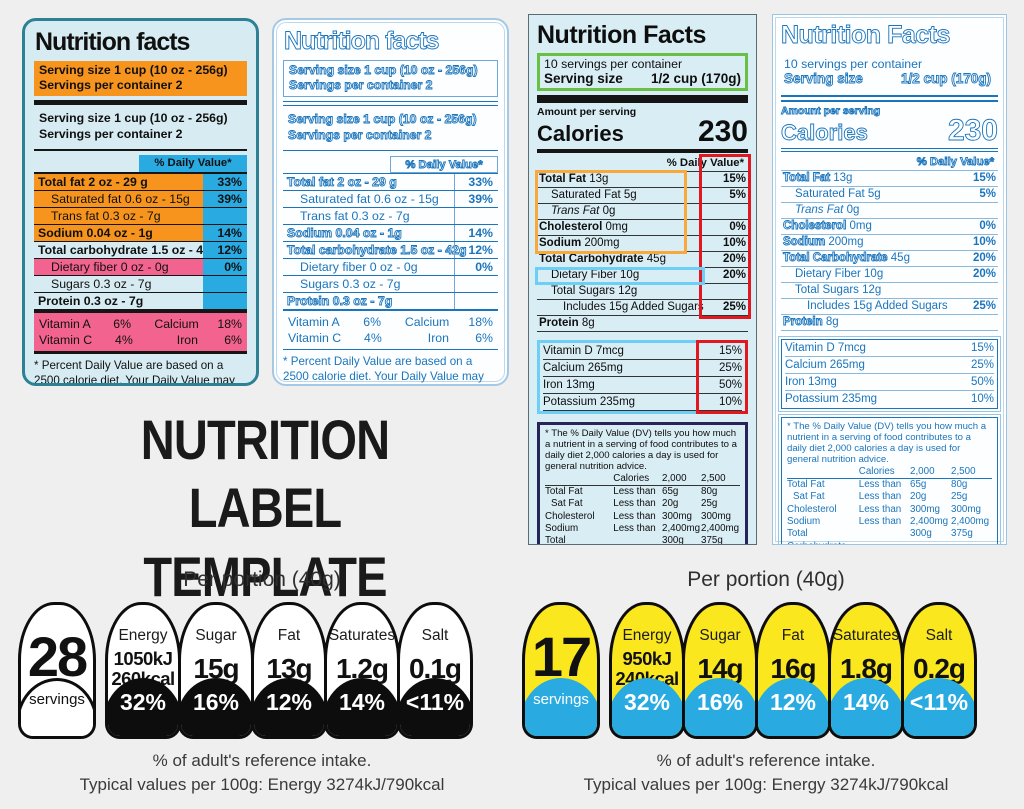  What do you see at coordinates (647, 670) in the screenshot?
I see `gda-pill-energy: Energy 950kJ240kcal 32%` at bounding box center [647, 670].